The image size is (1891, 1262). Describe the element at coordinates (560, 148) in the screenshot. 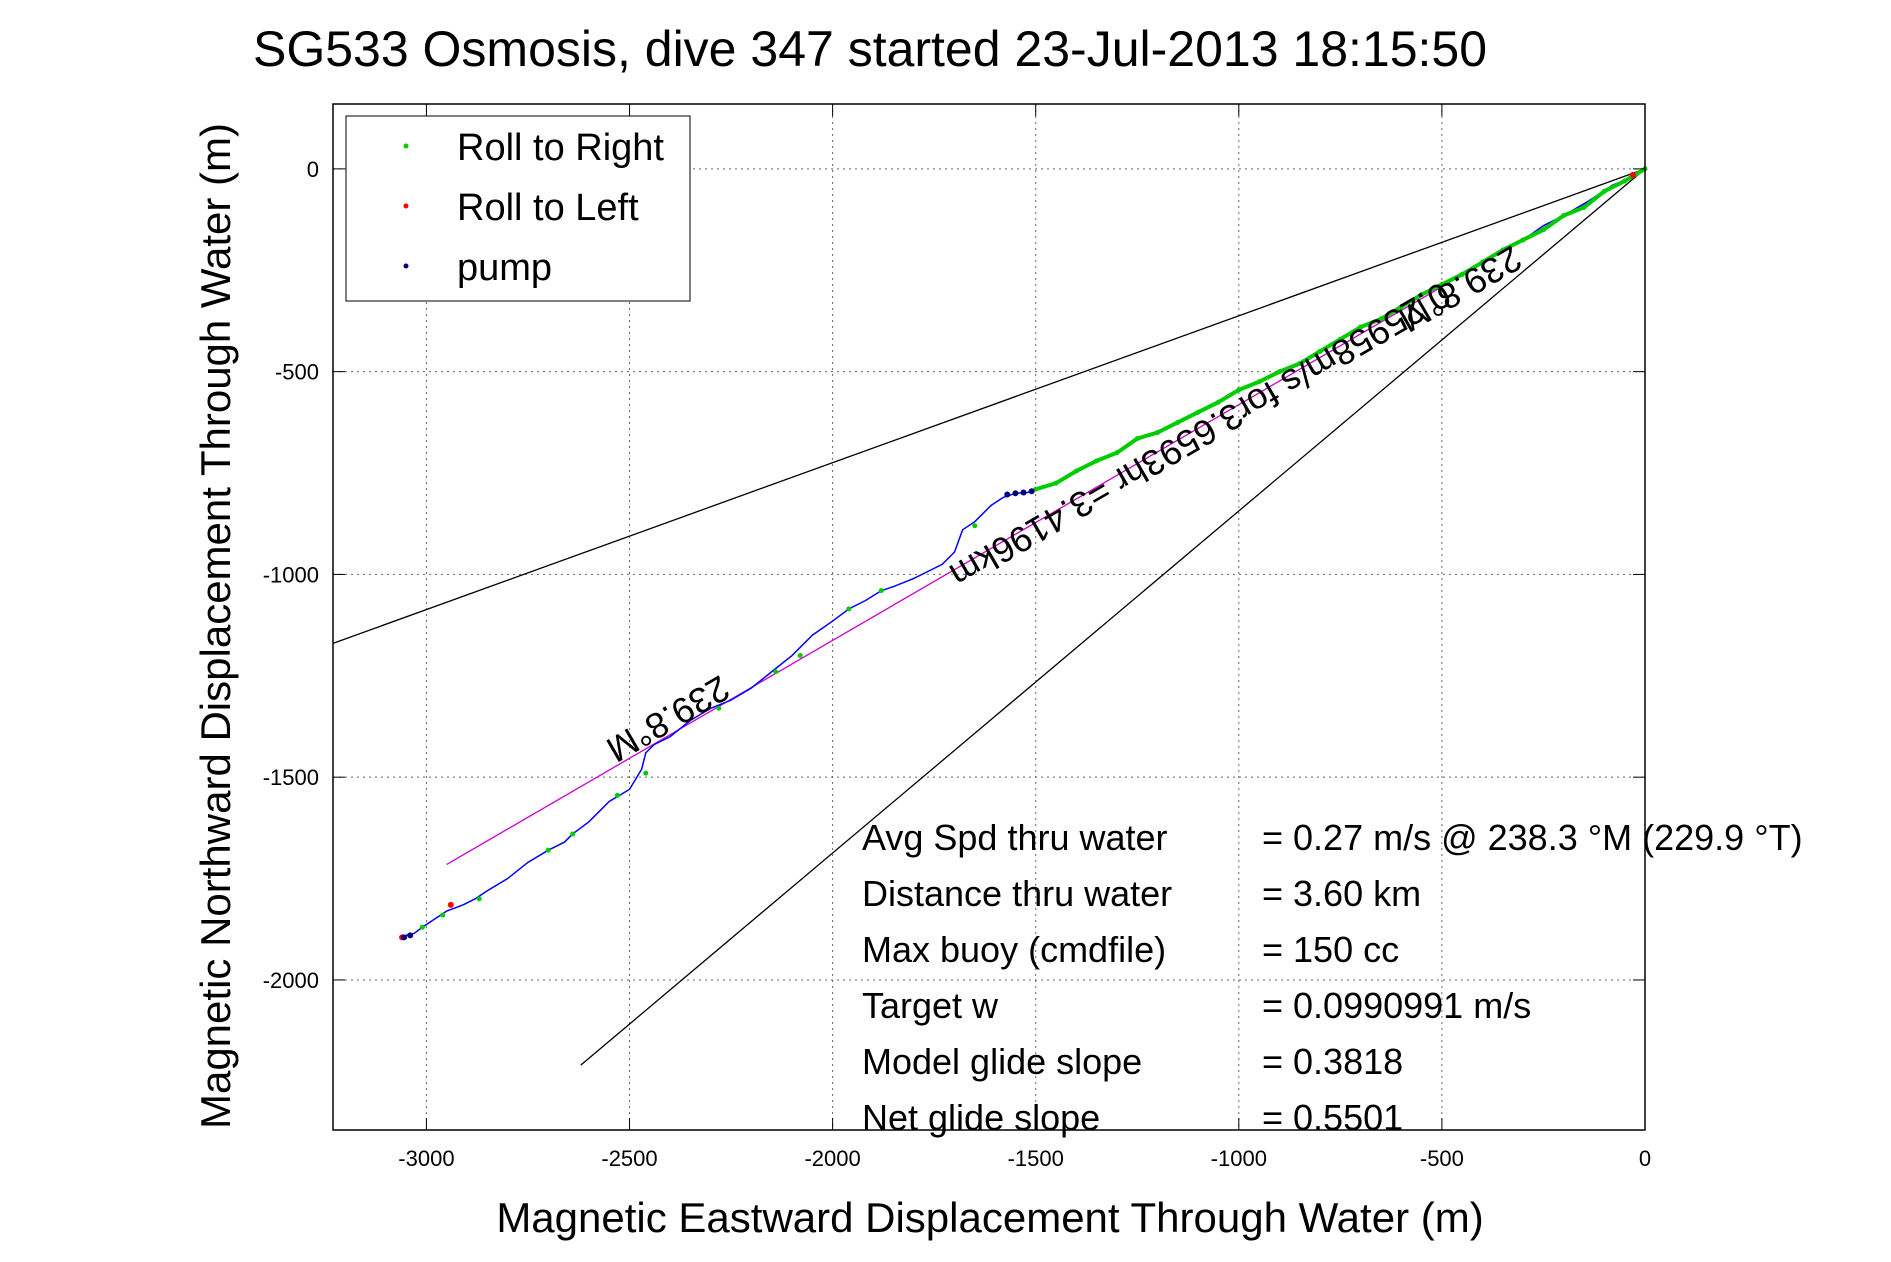

I see `legend-label: Roll to Right` at that location.